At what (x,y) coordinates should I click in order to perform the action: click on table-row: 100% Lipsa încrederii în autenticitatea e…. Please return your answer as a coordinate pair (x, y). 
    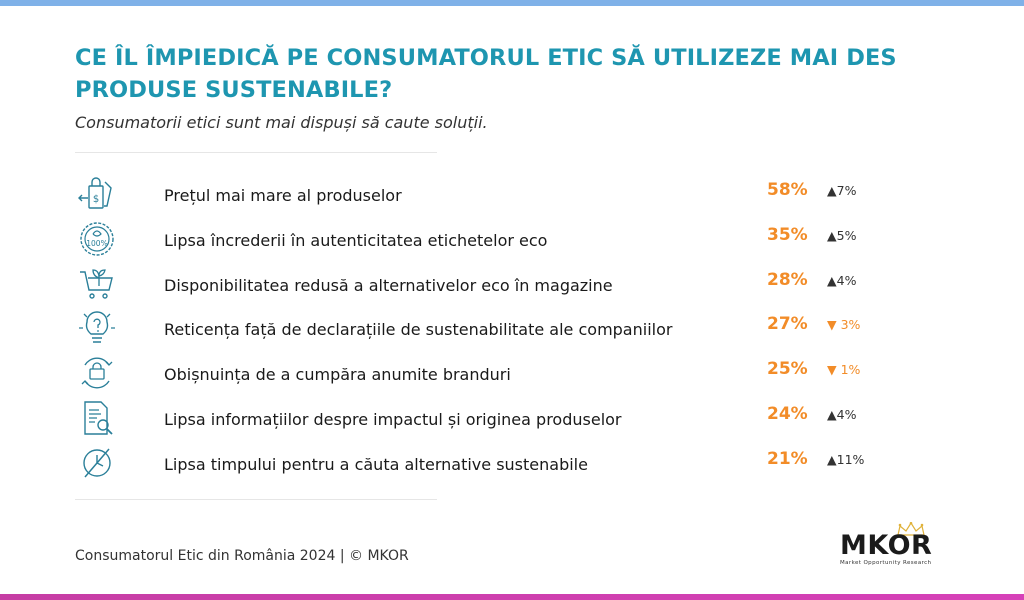
    Looking at the image, I should click on (512, 241).